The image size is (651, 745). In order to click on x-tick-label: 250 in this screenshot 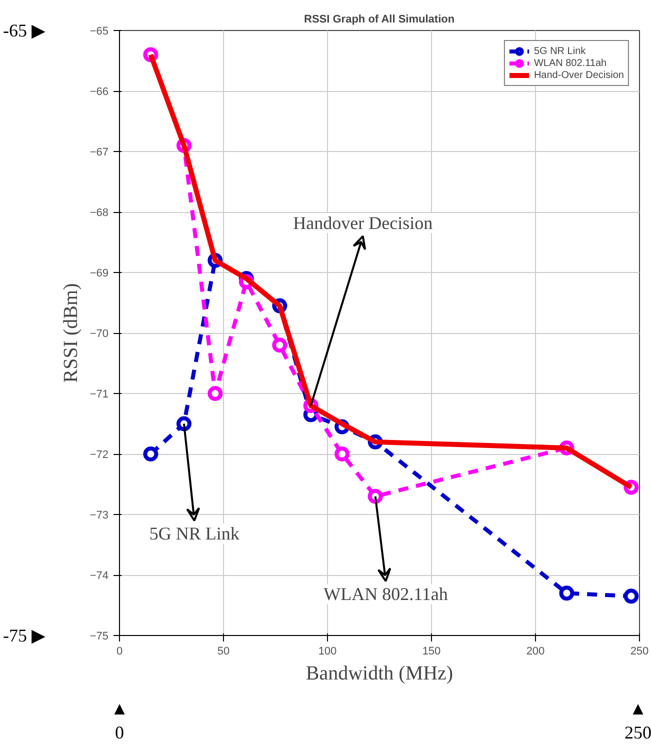, I will do `click(639, 652)`.